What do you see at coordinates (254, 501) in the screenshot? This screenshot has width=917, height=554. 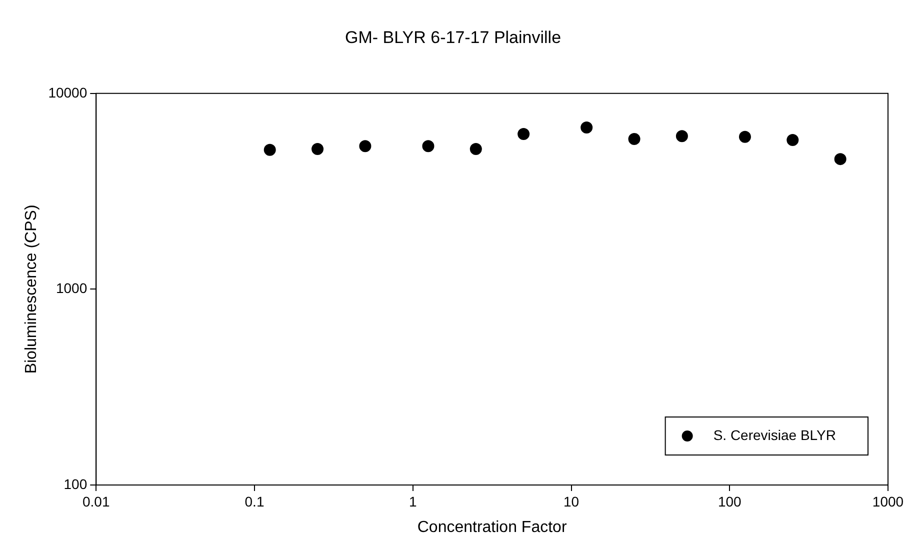 I see `x-tick-label: 0.1` at bounding box center [254, 501].